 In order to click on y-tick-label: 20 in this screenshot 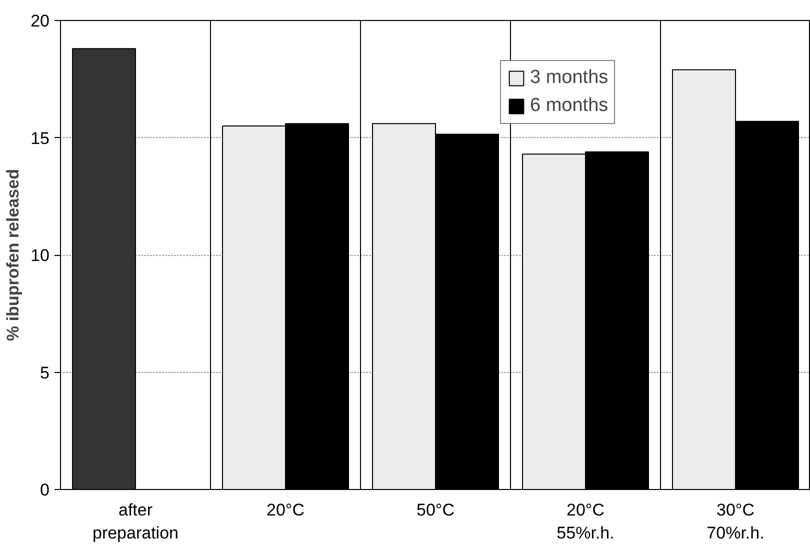, I will do `click(40, 21)`.